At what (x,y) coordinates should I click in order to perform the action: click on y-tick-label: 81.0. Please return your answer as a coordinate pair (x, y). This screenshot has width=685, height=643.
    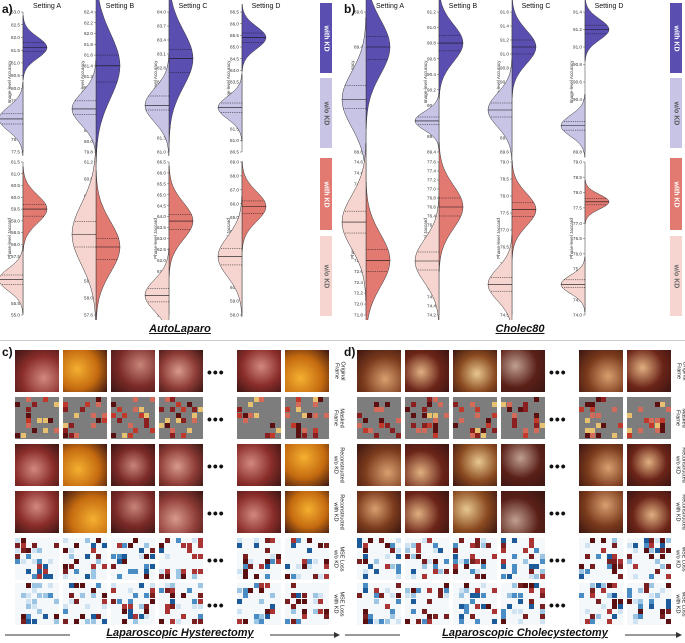
    Looking at the image, I should click on (161, 152).